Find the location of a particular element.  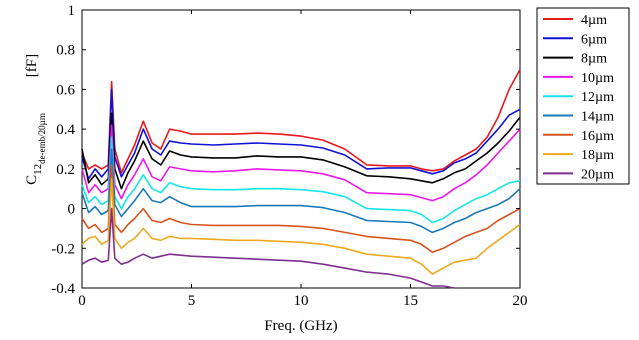

y-tick-label: -0.2 is located at coordinates (63, 249).